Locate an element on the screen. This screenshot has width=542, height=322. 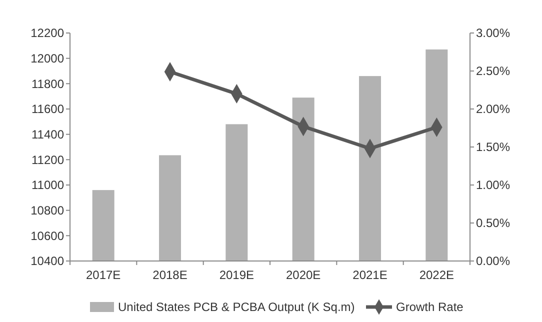
y2-tick-label: 3.00% is located at coordinates (493, 33).